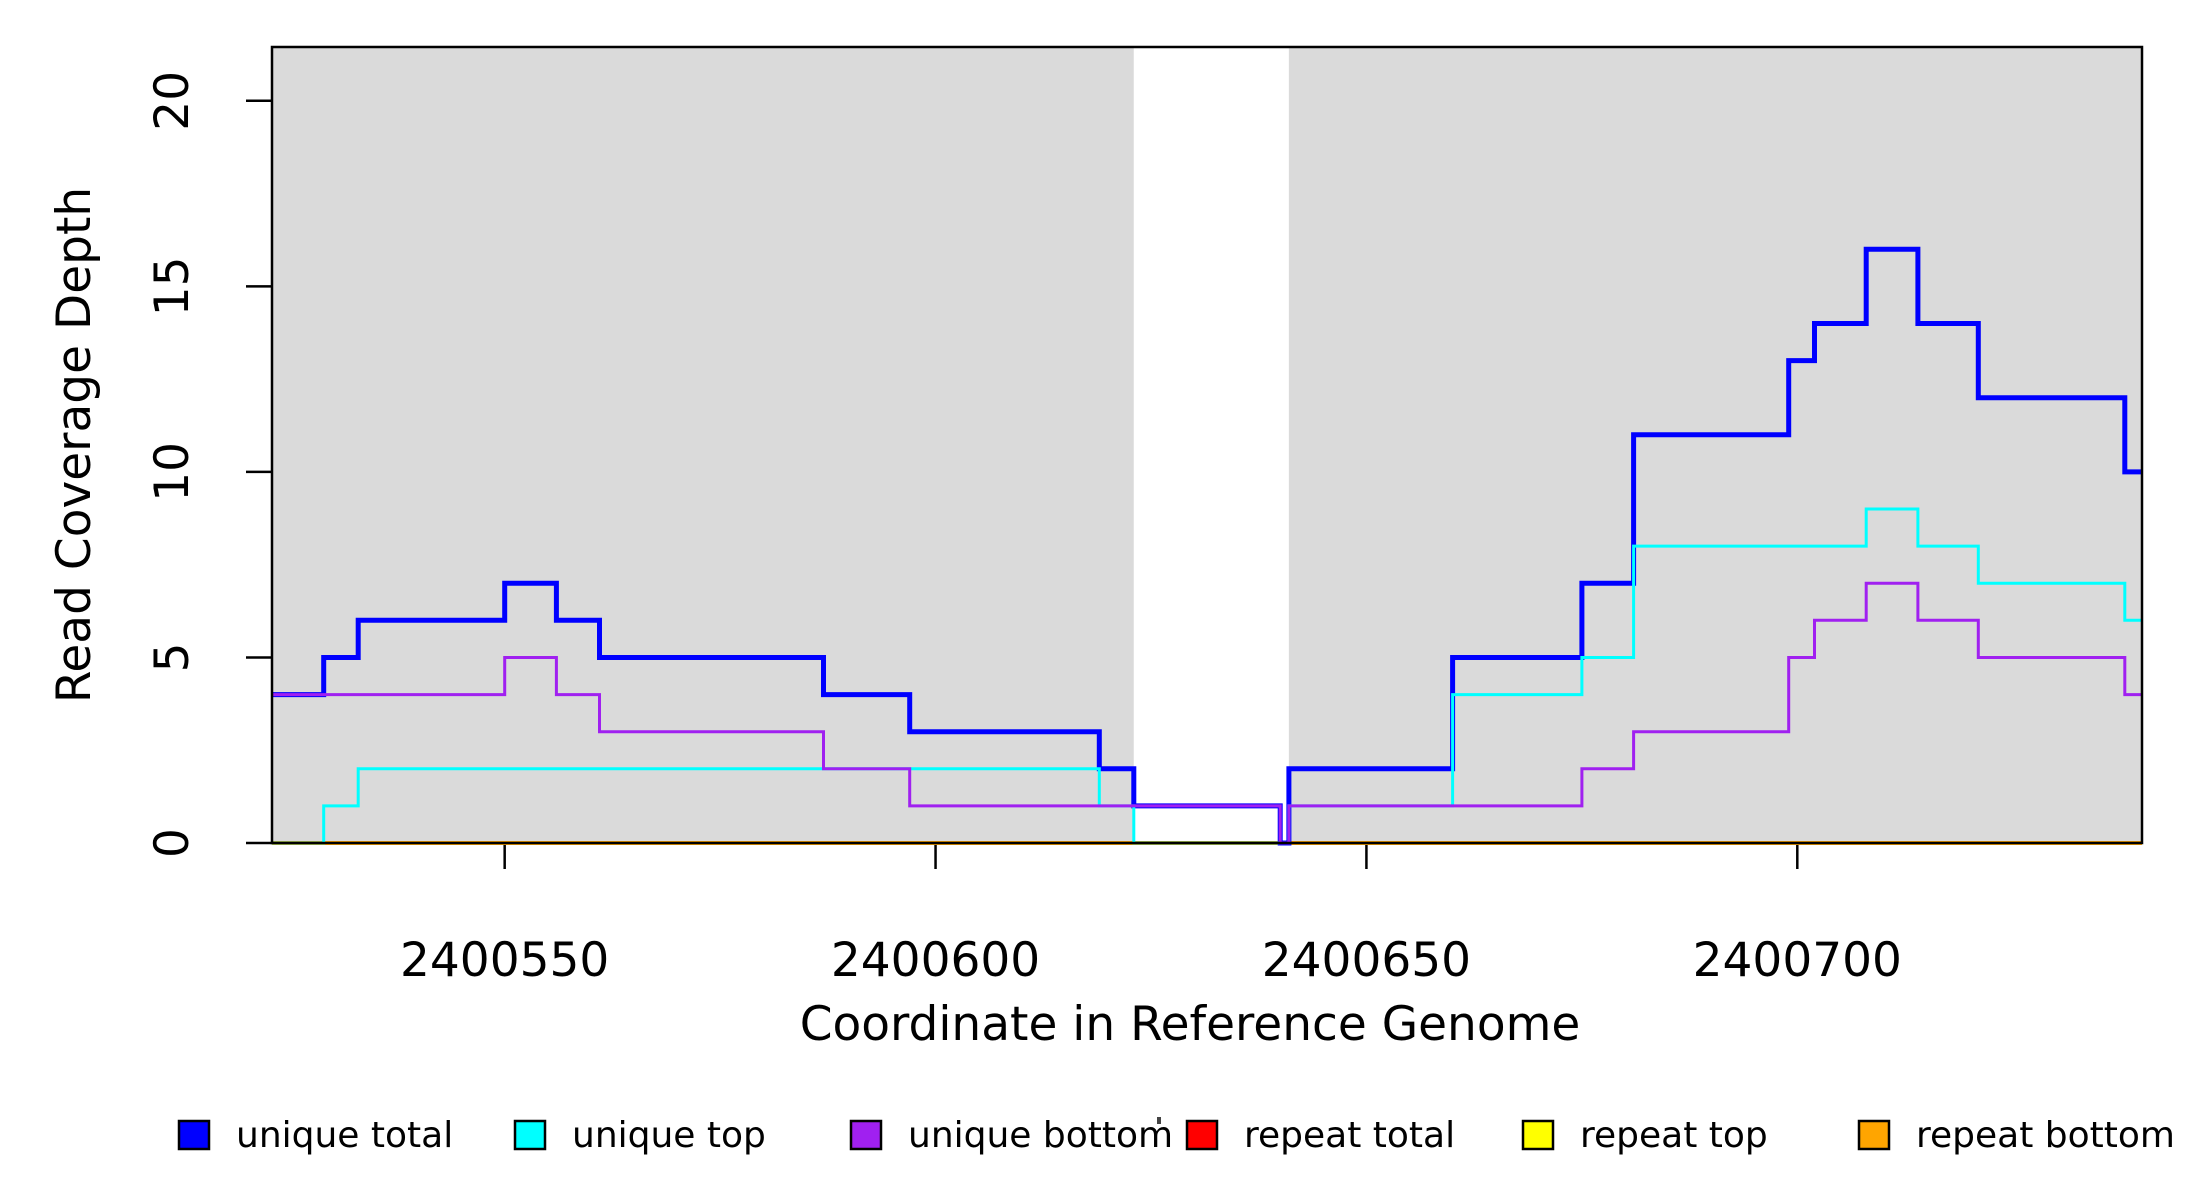 This screenshot has width=2200, height=1204. What do you see at coordinates (172, 843) in the screenshot?
I see `y-axis-tick-label: 0` at bounding box center [172, 843].